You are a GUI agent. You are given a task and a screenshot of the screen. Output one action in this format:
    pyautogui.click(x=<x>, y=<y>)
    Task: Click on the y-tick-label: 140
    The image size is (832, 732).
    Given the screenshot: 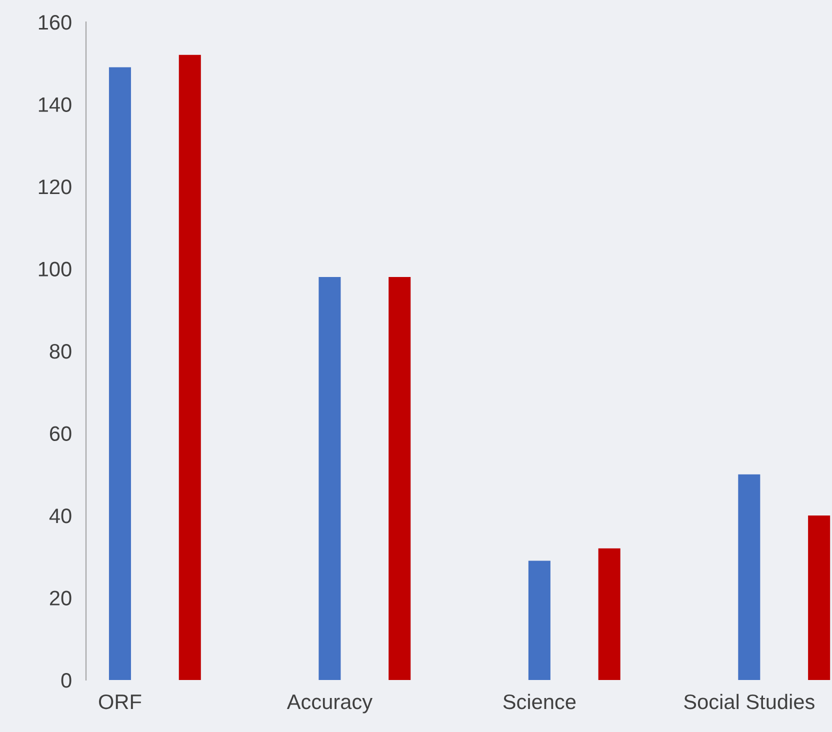 What is the action you would take?
    pyautogui.click(x=55, y=104)
    